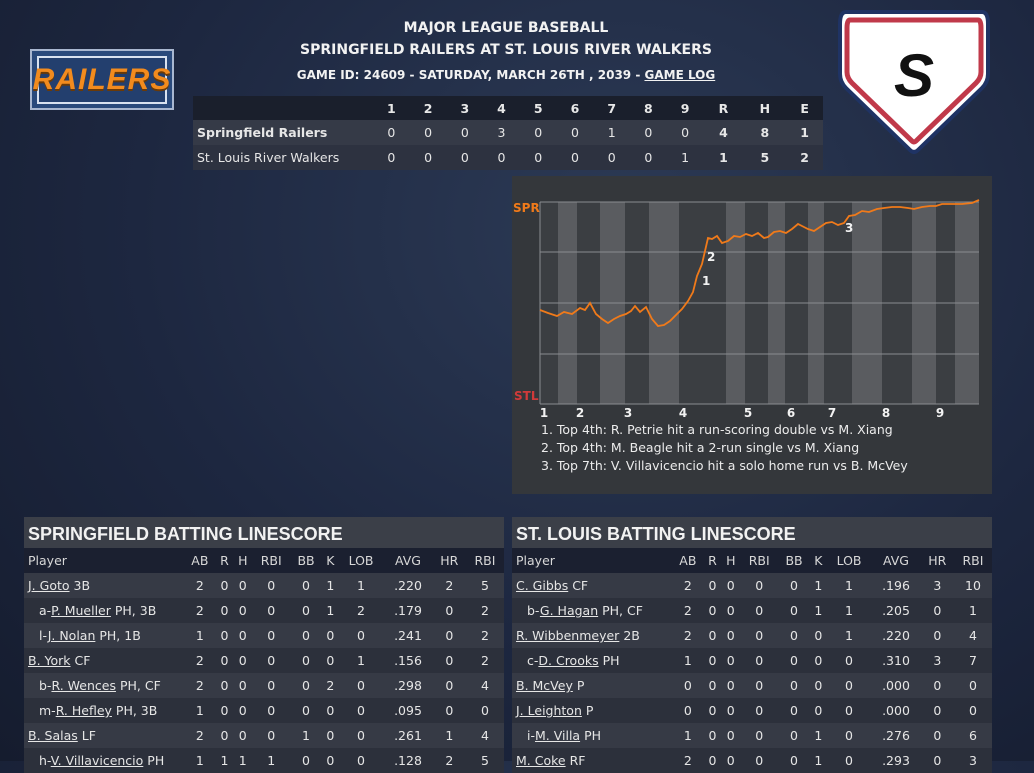 The width and height of the screenshot is (1034, 773). What do you see at coordinates (580, 585) in the screenshot?
I see `player-position: CF` at bounding box center [580, 585].